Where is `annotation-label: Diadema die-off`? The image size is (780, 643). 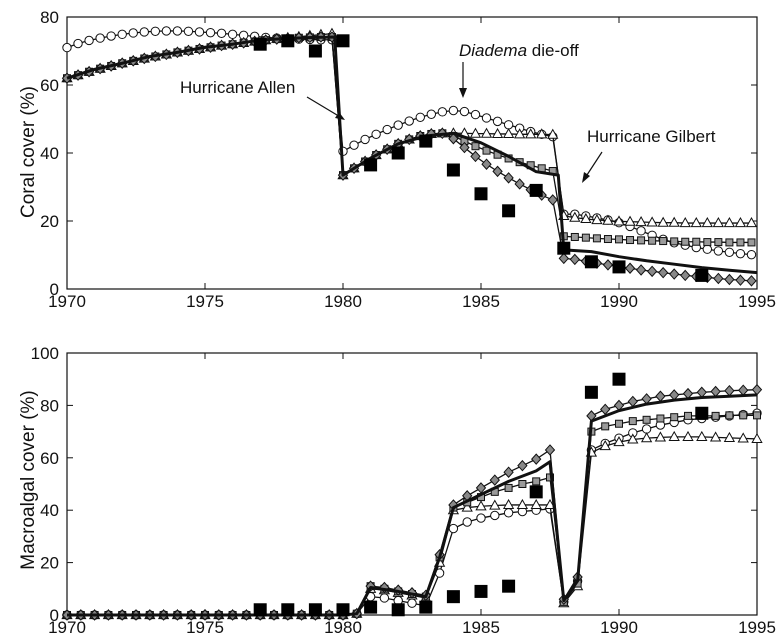
annotation-label: Diadema die-off is located at coordinates (519, 50).